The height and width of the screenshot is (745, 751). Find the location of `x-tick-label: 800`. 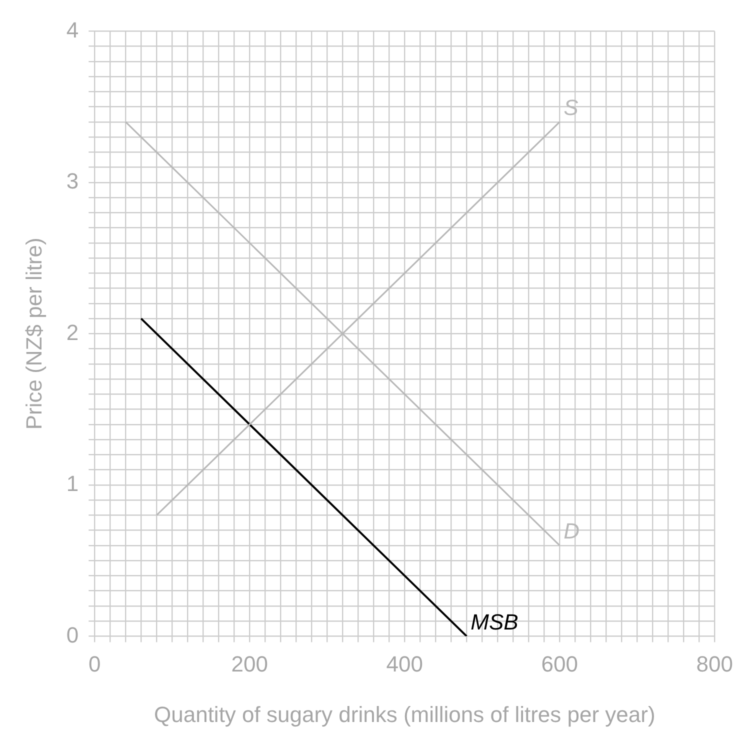

x-tick-label: 800 is located at coordinates (715, 663).